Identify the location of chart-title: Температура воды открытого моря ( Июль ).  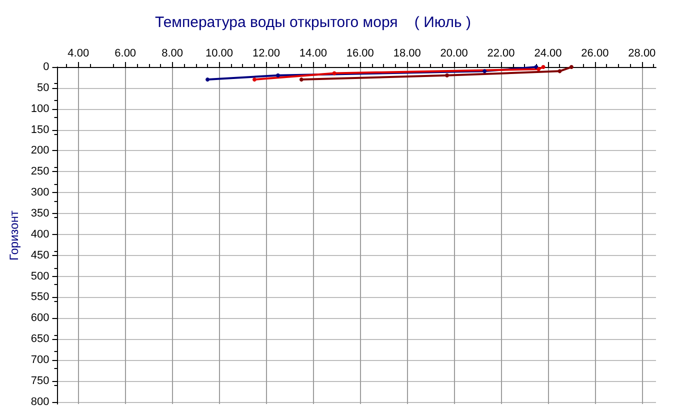
(313, 22).